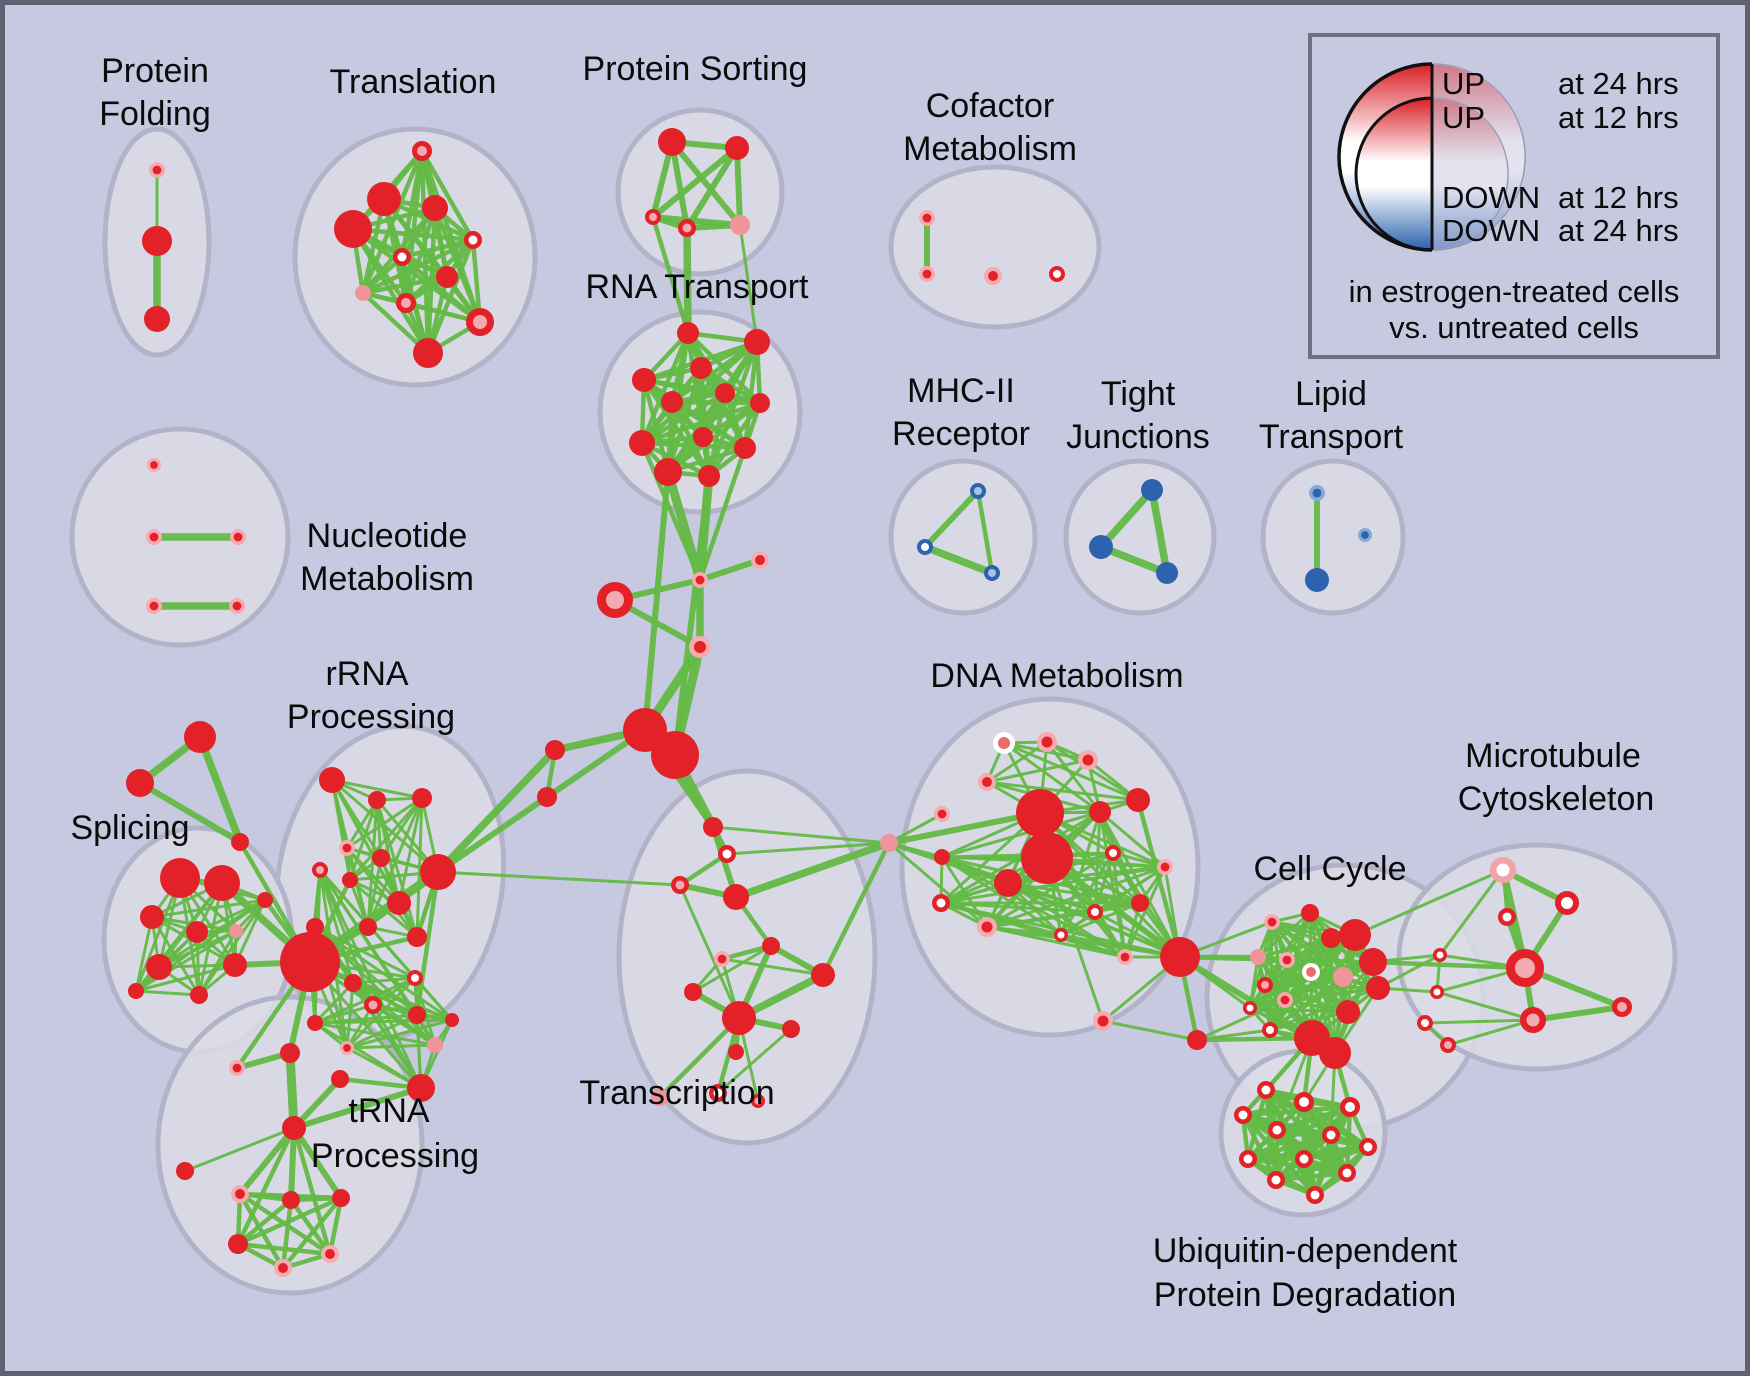 The height and width of the screenshot is (1376, 1750). Describe the element at coordinates (315, 927) in the screenshot. I see `node-rr10` at that location.